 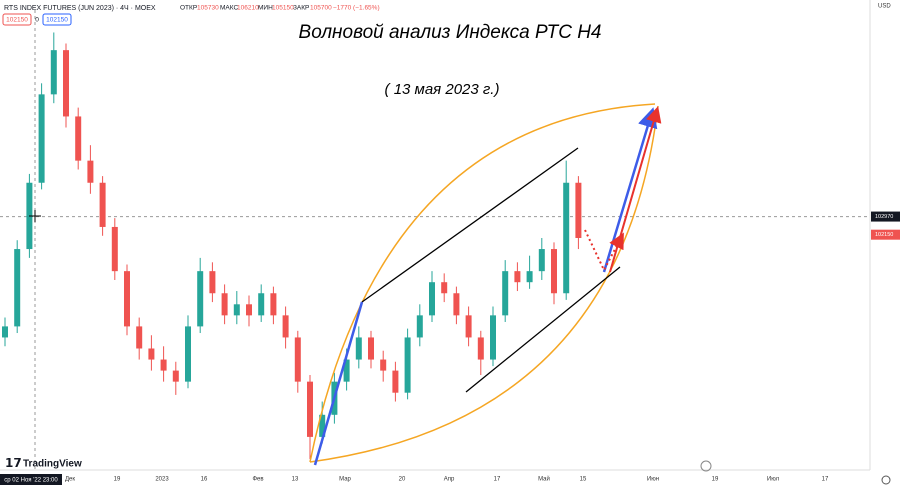 I want to click on x-tick-label: Май, so click(x=544, y=479).